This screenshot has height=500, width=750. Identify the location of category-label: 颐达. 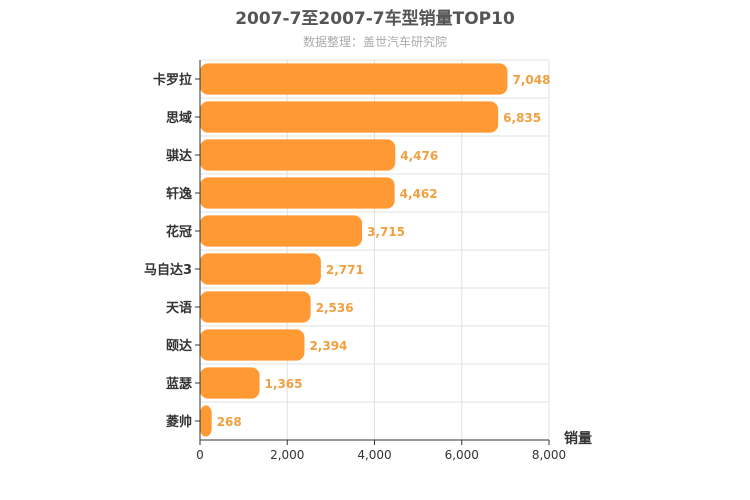
(179, 346).